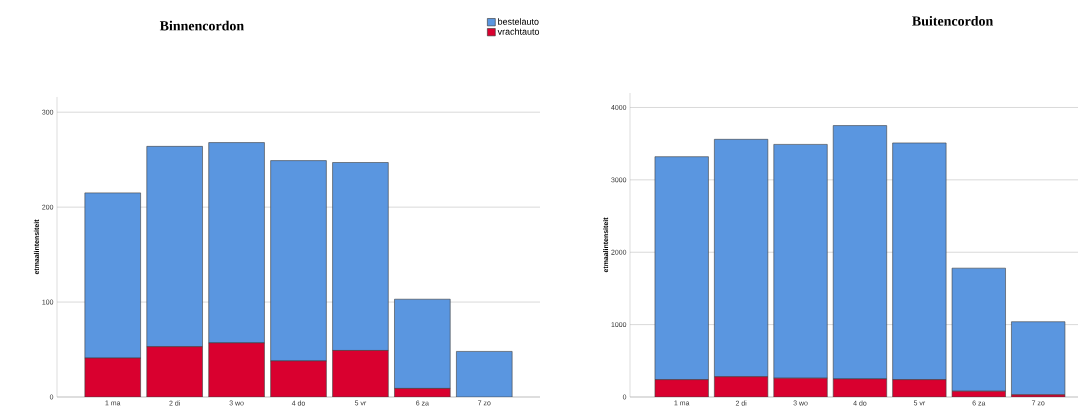 This screenshot has width=1083, height=419. Describe the element at coordinates (201, 25) in the screenshot. I see `chart-title: Binnencordon` at that location.